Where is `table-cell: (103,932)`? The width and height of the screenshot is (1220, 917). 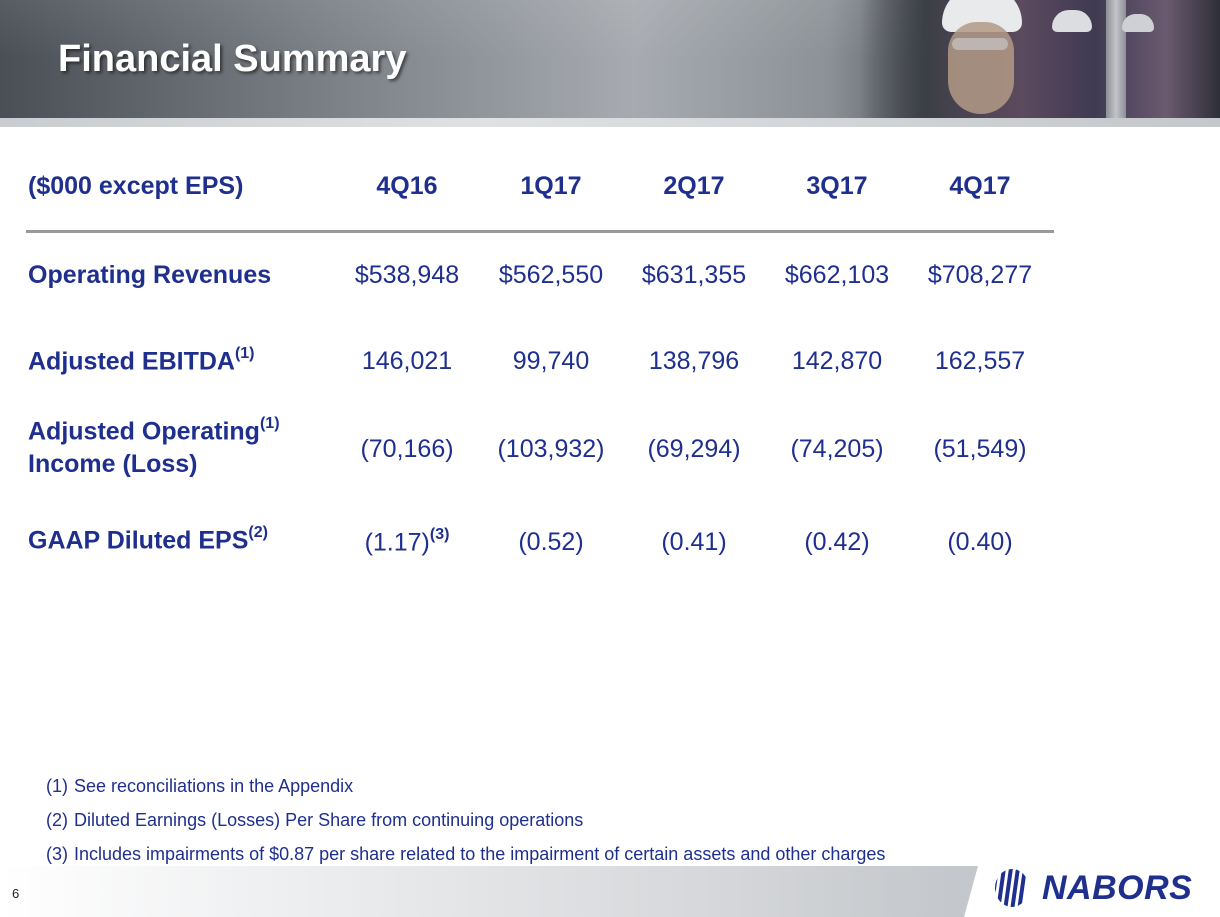
table-cell: (103,932) is located at coordinates (551, 449).